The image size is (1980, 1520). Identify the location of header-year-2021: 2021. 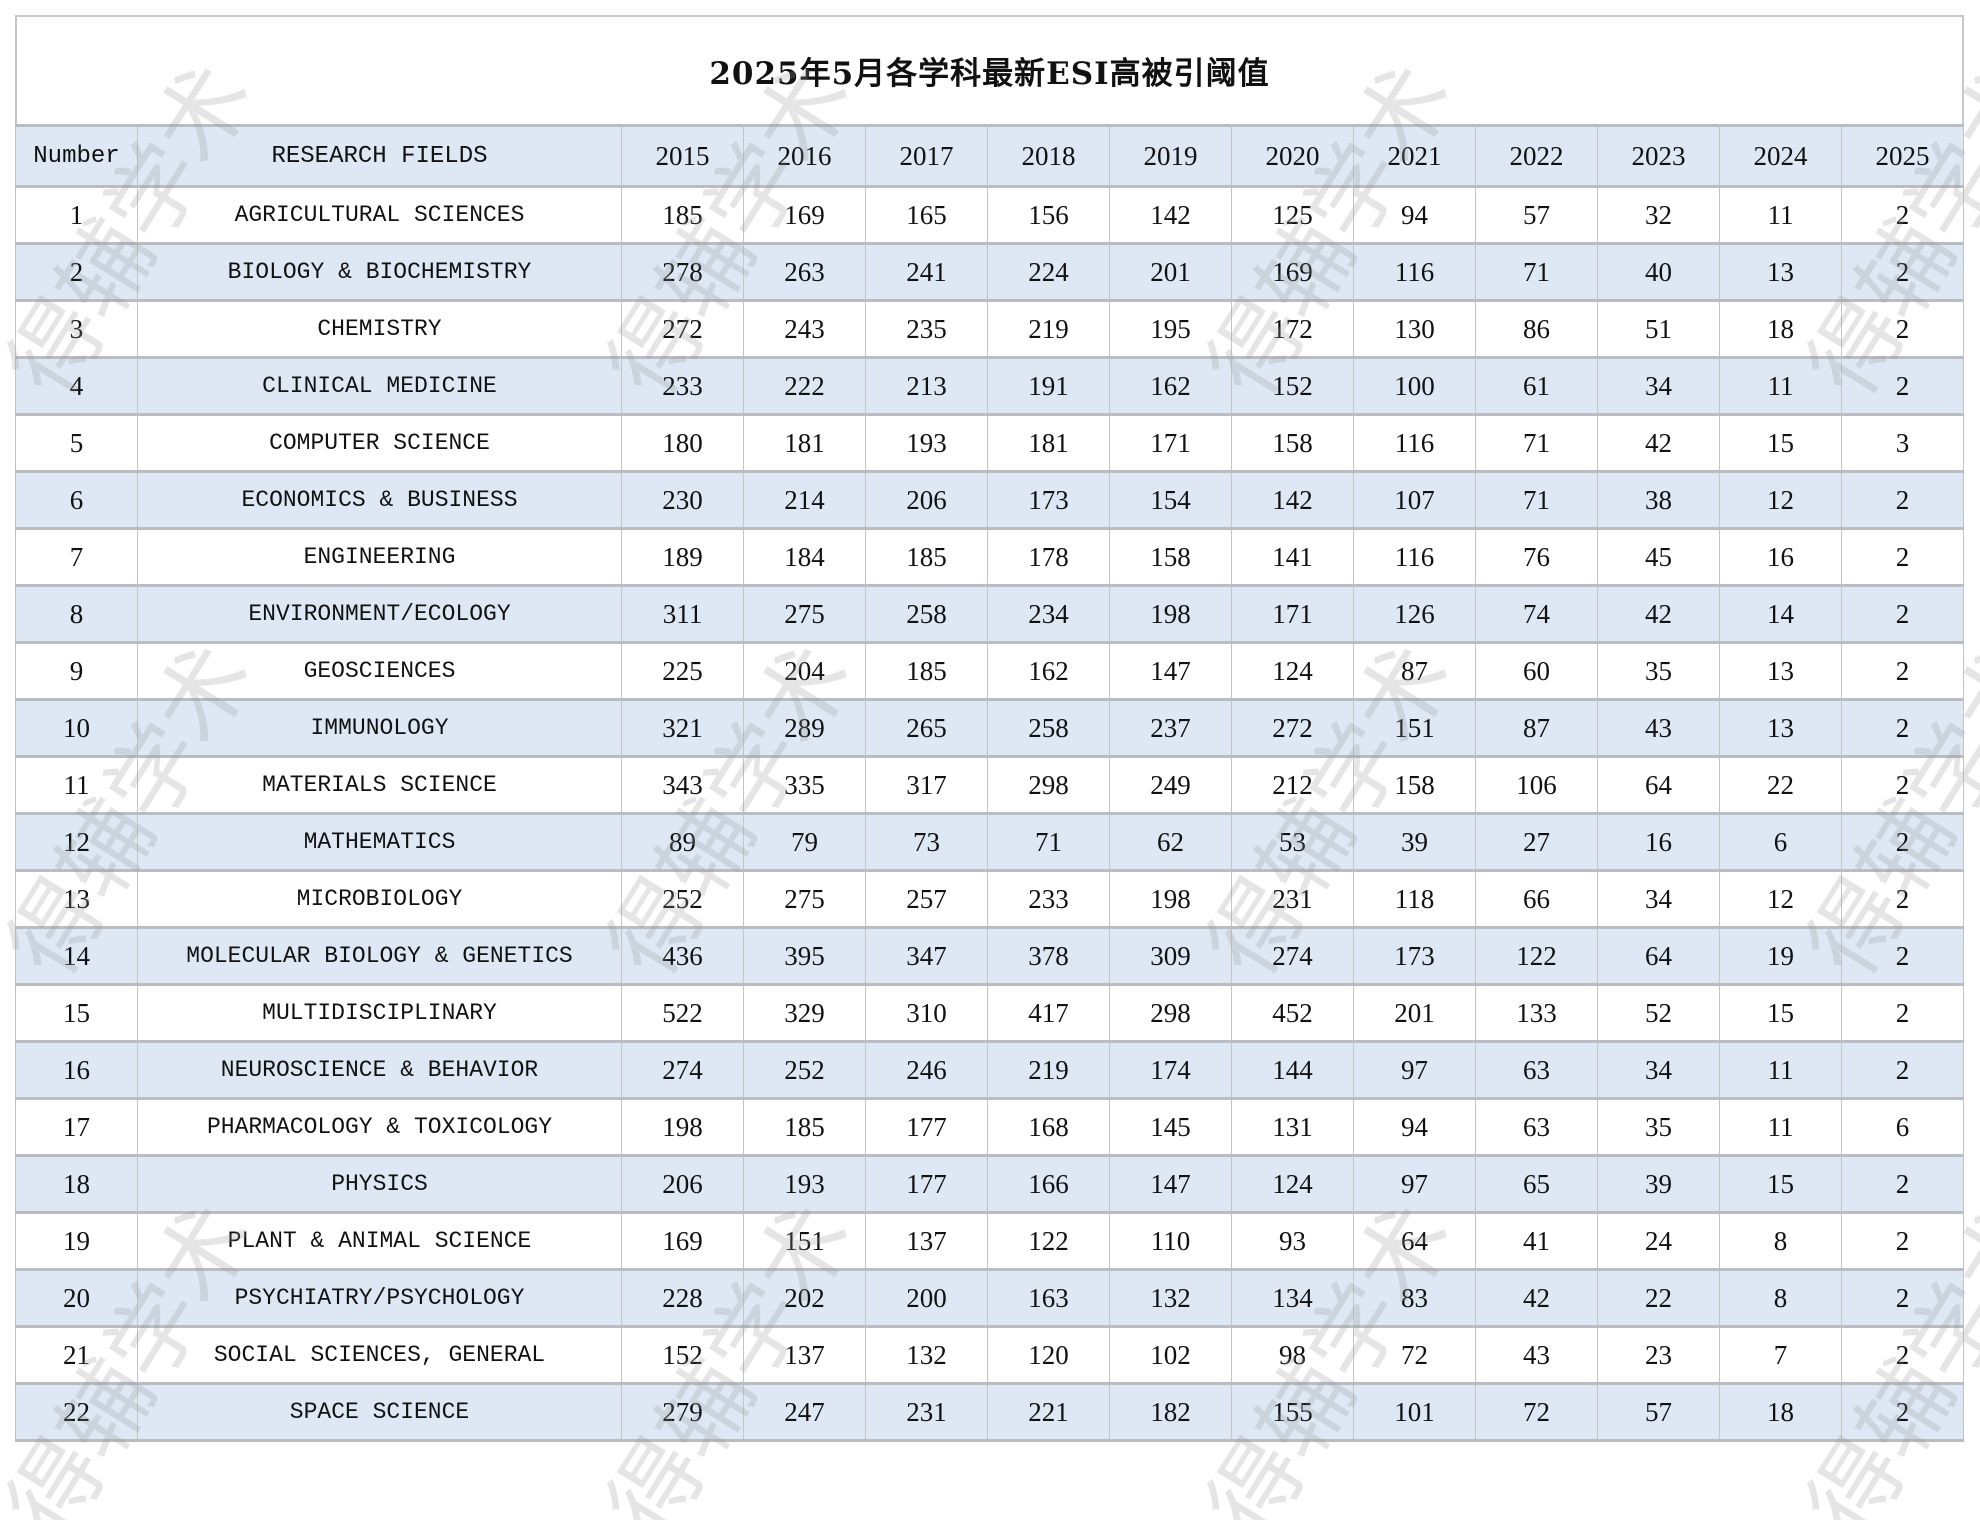
(1414, 156).